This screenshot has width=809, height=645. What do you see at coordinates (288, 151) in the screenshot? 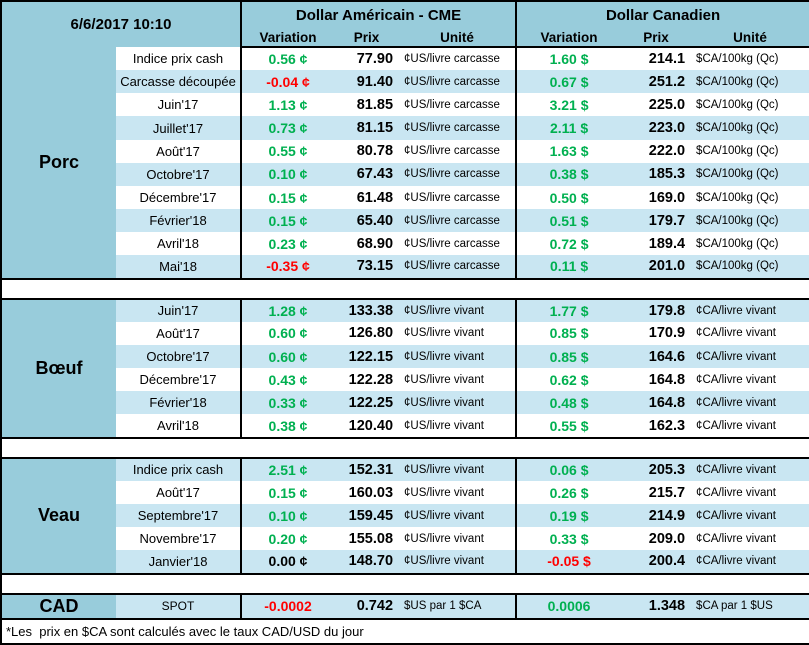
I see `us-variation: 0.55 ¢` at bounding box center [288, 151].